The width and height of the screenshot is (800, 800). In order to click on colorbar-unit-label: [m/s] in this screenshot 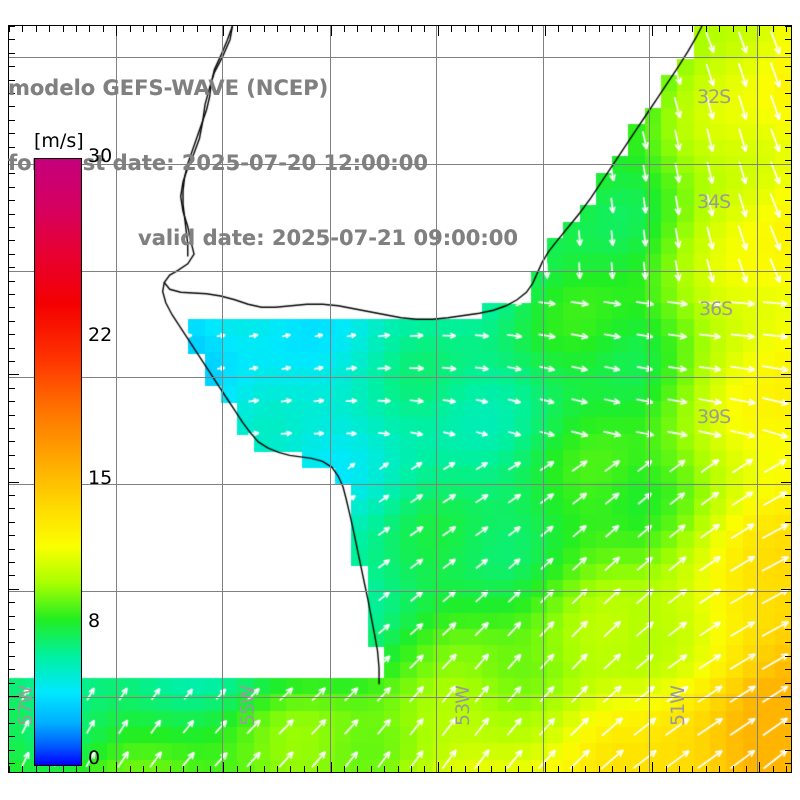, I will do `click(59, 141)`.